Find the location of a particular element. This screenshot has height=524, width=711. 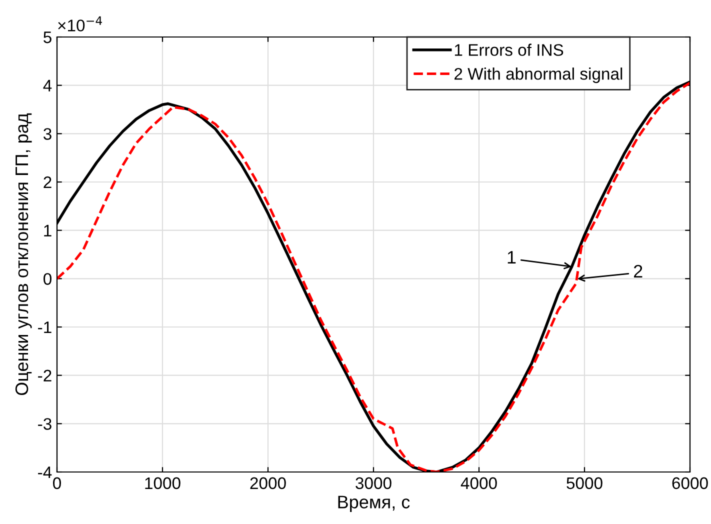

x-tick-label: 3000 is located at coordinates (374, 483).